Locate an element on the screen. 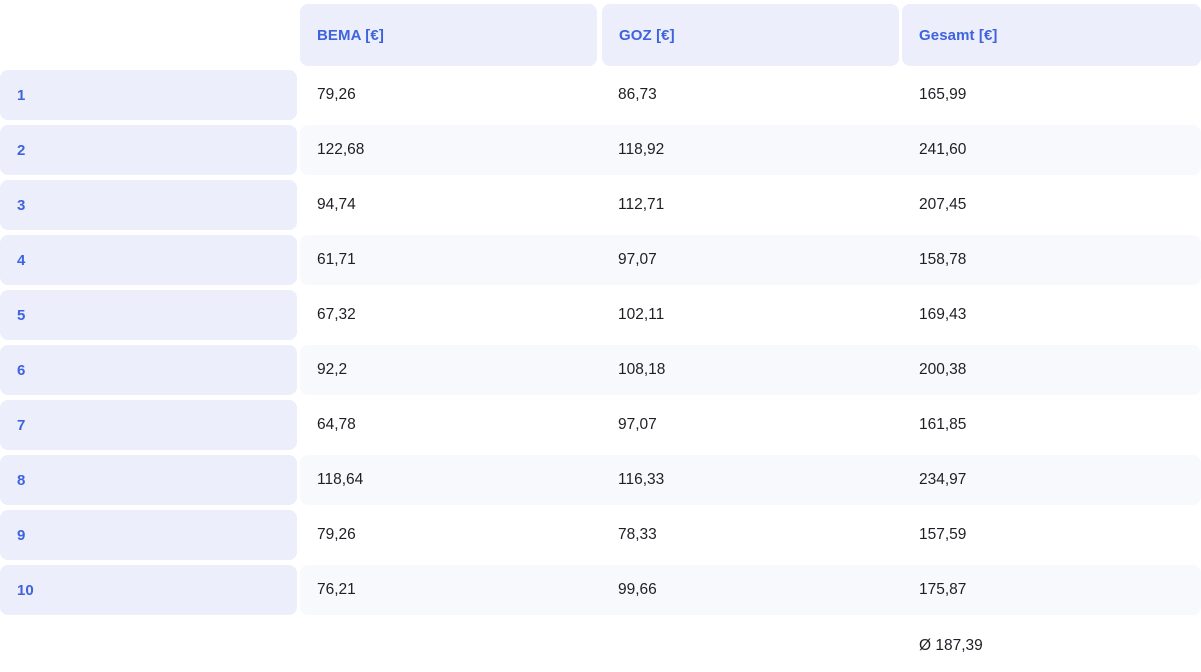 Image resolution: width=1201 pixels, height=672 pixels. table-row: 4 61,71 97,07 158,78 is located at coordinates (600, 262).